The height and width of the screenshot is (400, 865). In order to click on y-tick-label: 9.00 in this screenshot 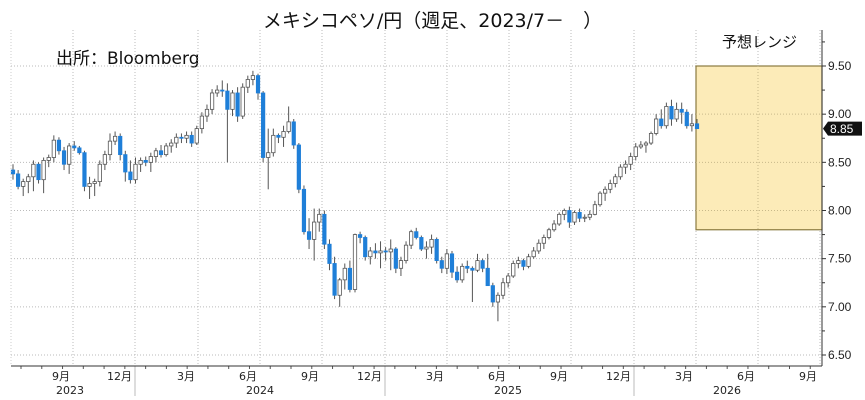, I will do `click(840, 114)`.